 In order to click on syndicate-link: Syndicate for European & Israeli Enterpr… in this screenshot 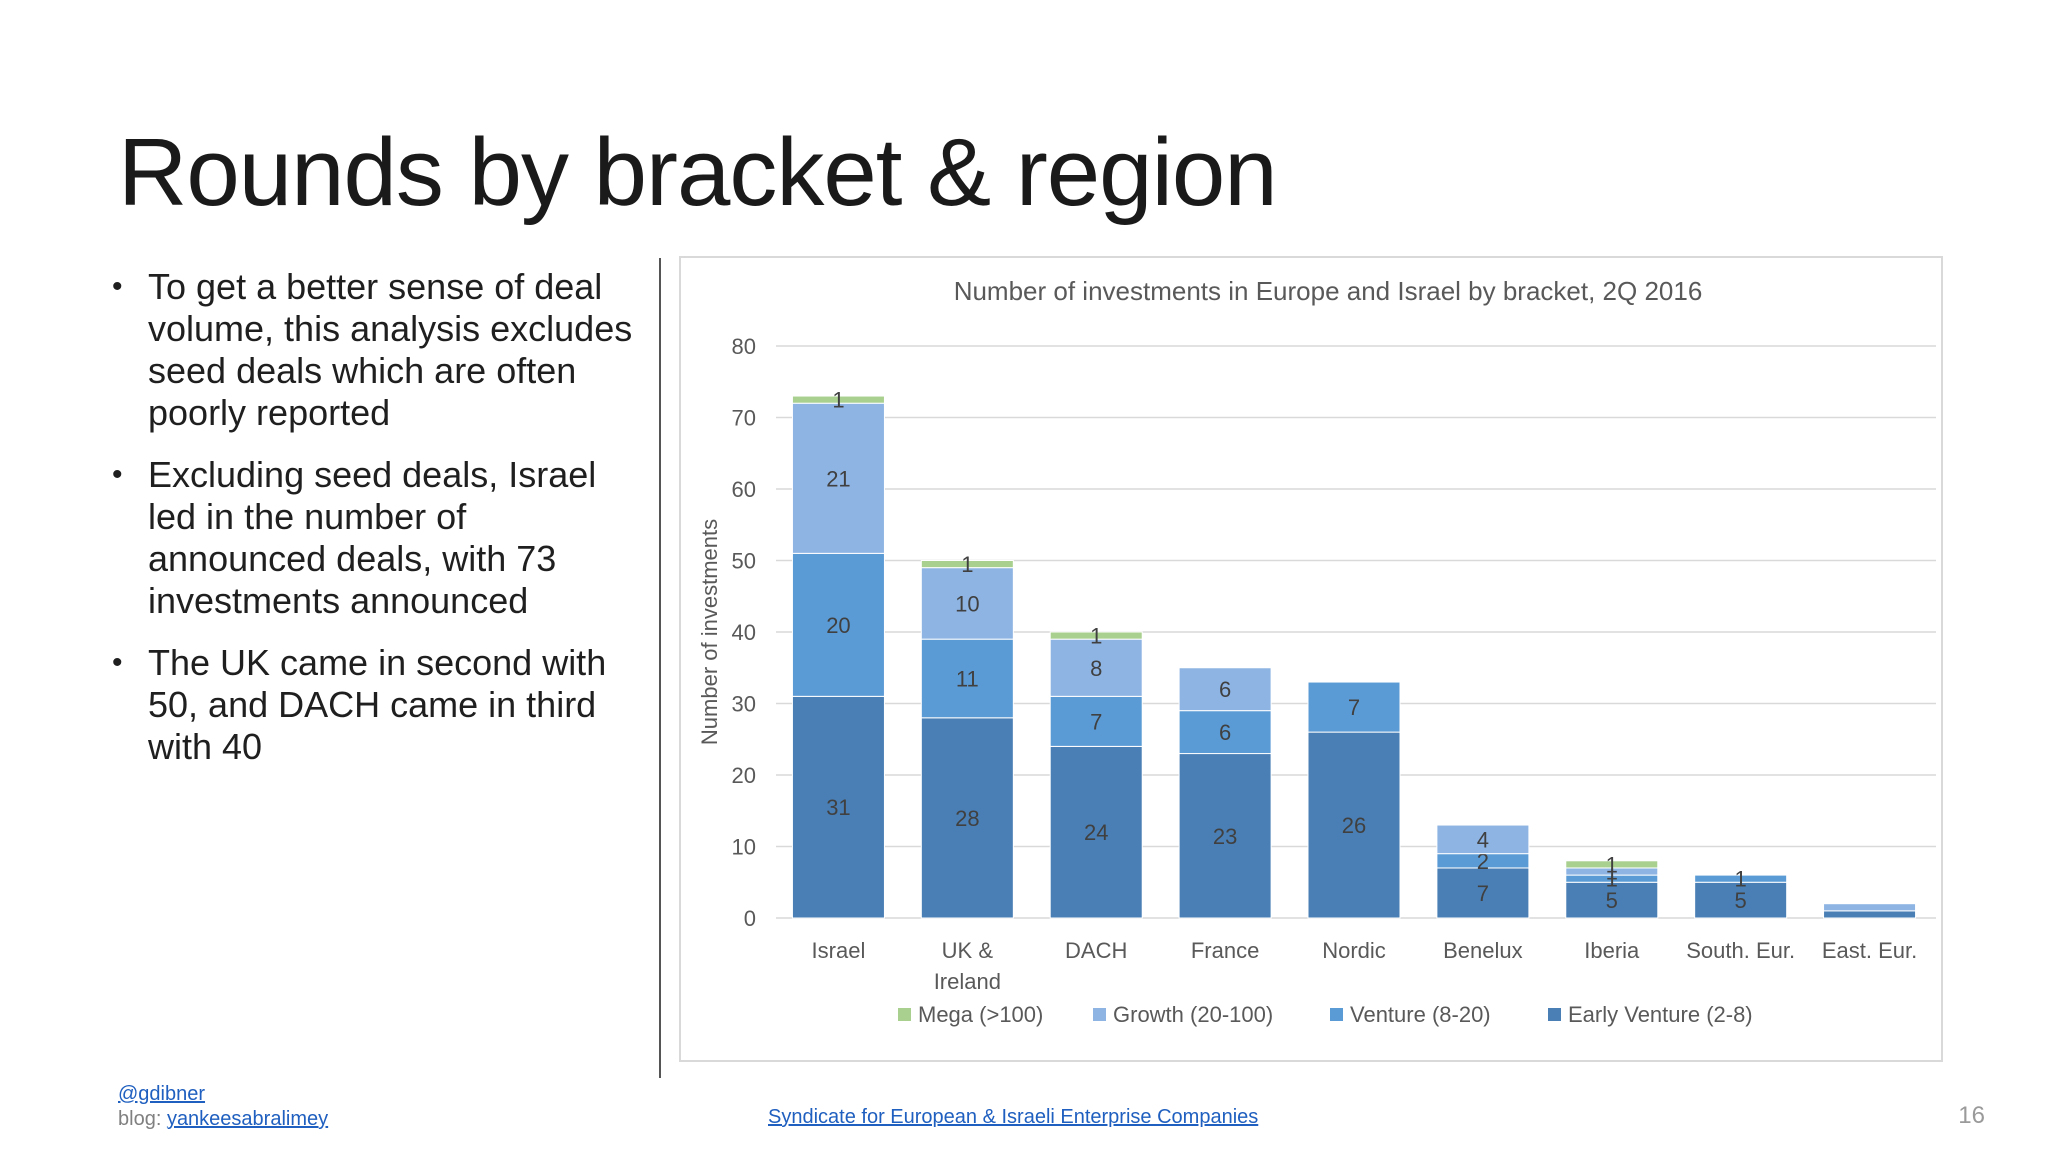, I will do `click(1013, 1117)`.